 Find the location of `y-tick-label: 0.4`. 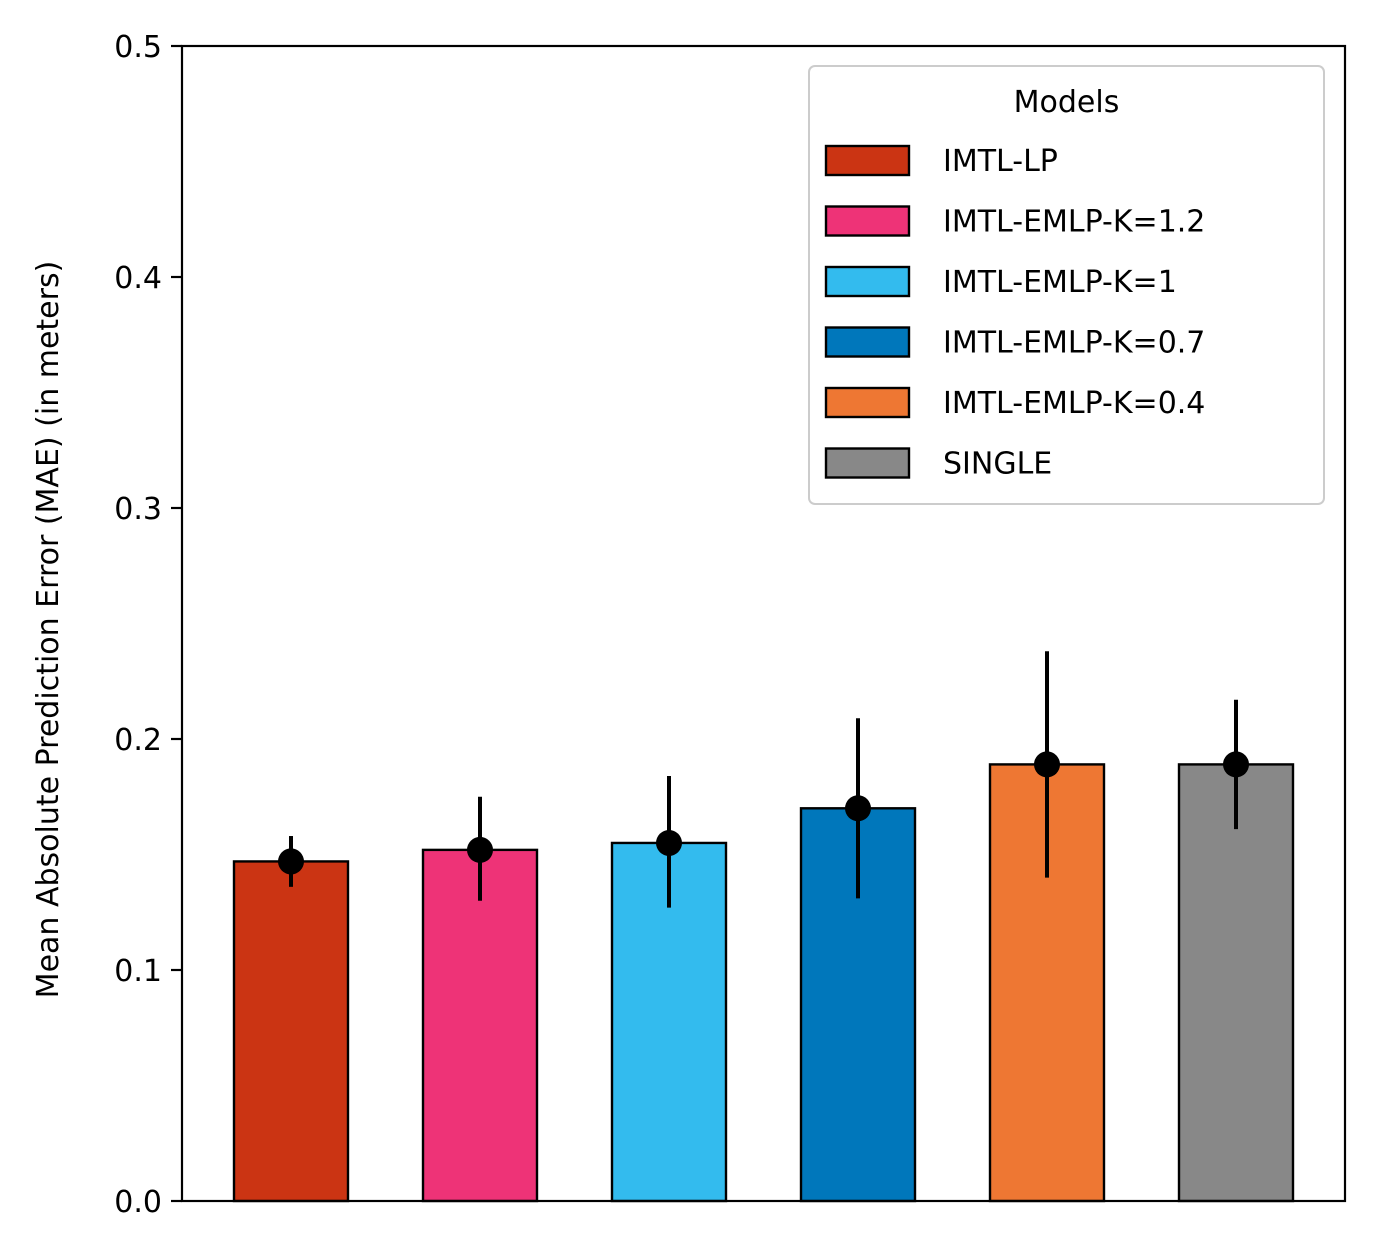

y-tick-label: 0.4 is located at coordinates (138, 278).